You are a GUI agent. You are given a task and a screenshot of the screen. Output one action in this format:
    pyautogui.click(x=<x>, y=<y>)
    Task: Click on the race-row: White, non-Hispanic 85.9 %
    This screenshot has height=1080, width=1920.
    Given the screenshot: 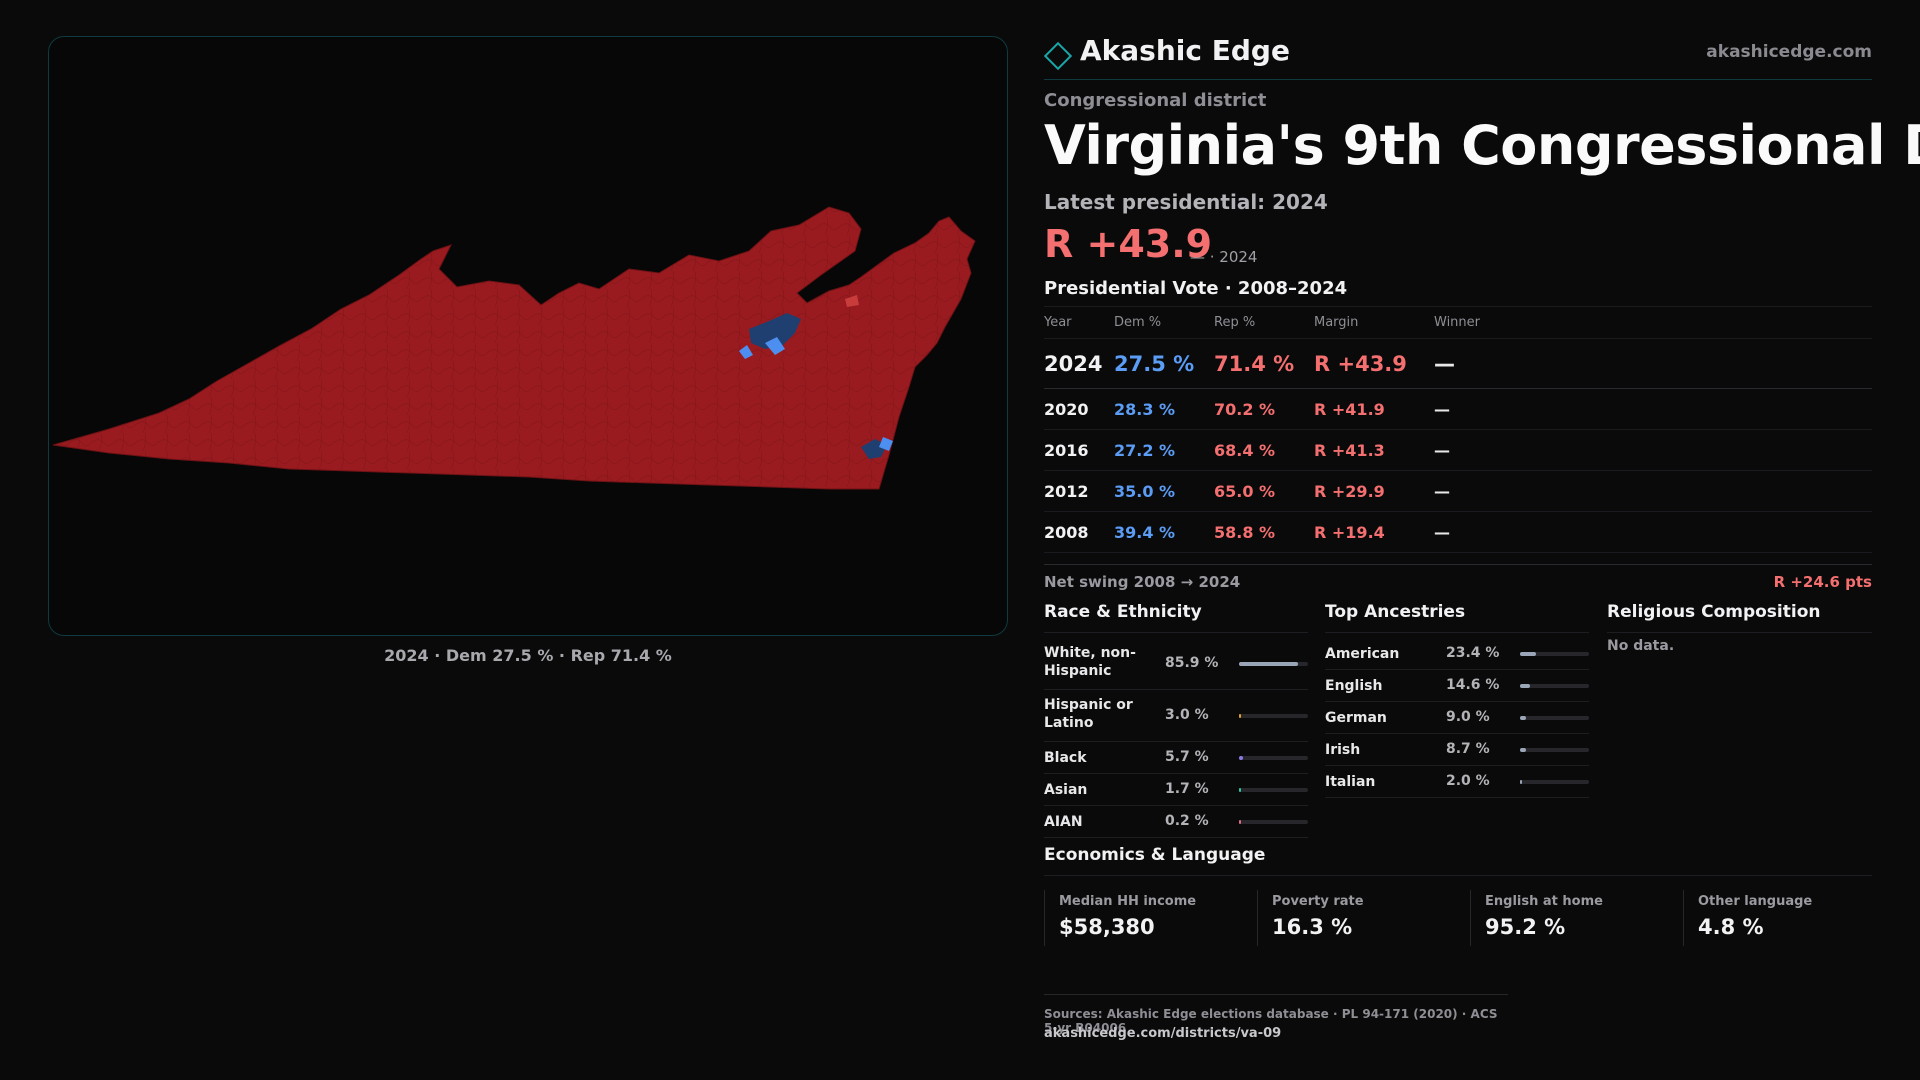 What is the action you would take?
    pyautogui.click(x=1176, y=664)
    